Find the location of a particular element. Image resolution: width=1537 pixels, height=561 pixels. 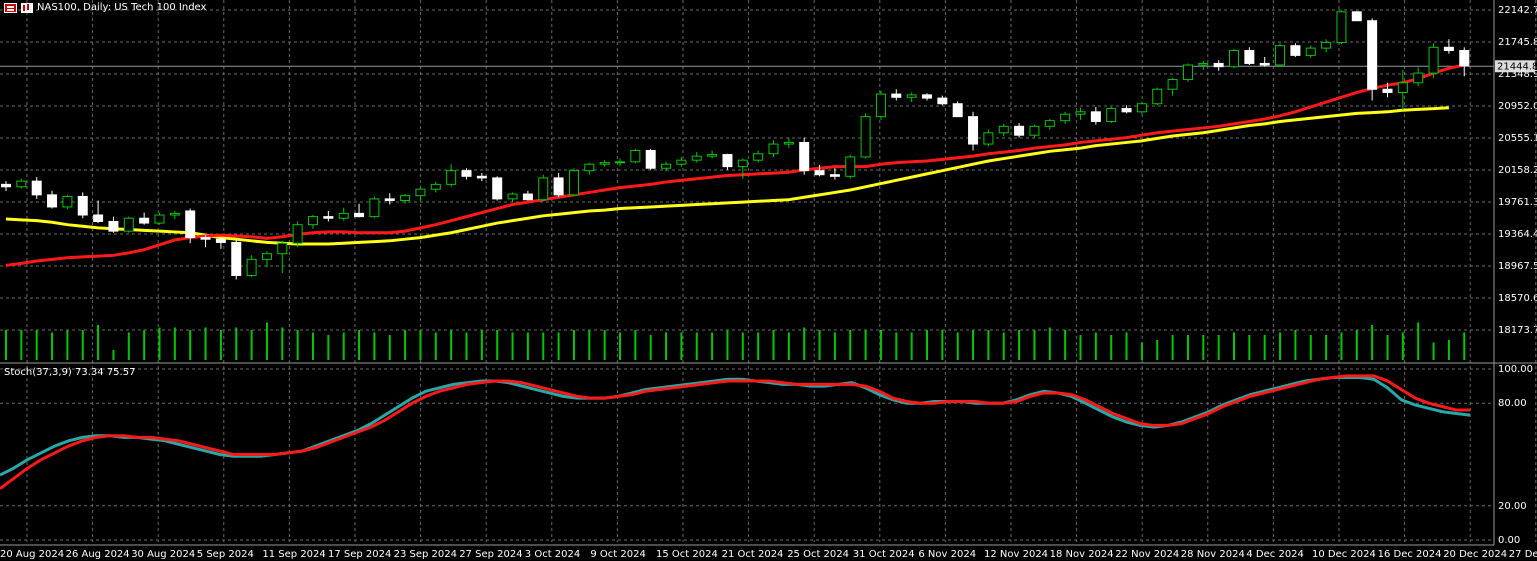

date-tick-label: 12 Nov 2024 is located at coordinates (1016, 554).